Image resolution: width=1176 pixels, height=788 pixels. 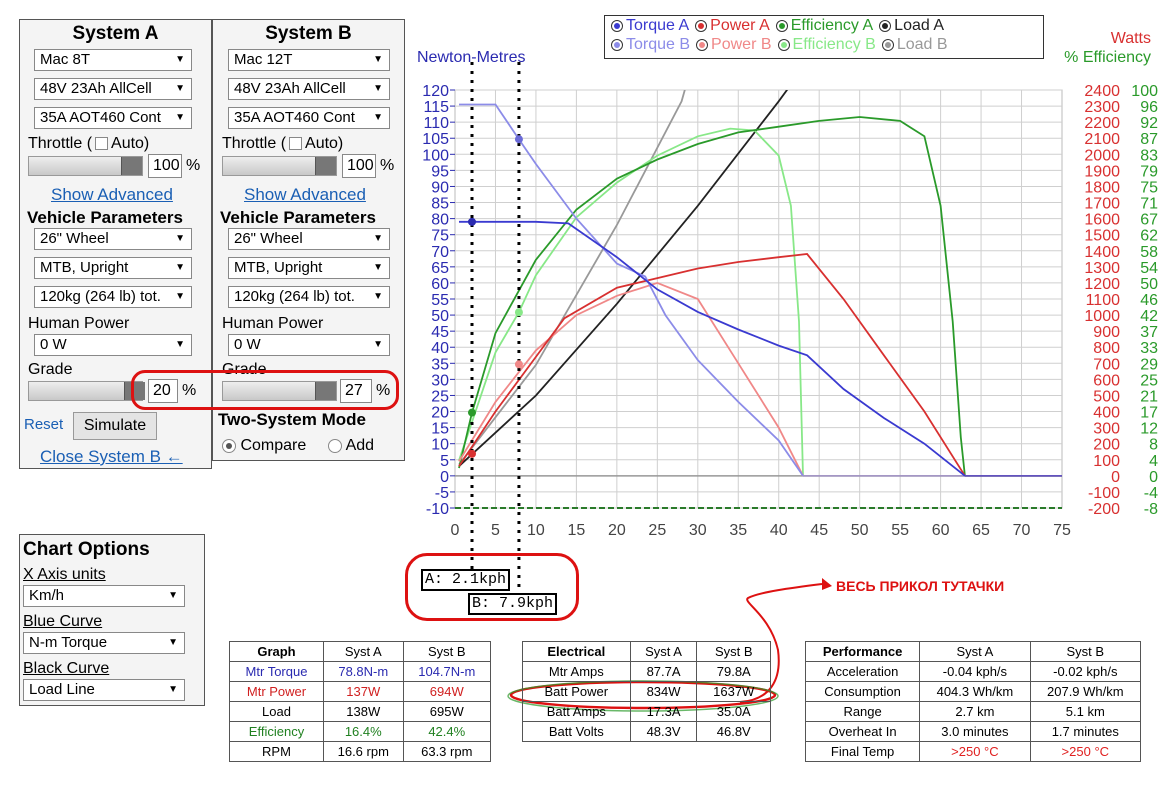 What do you see at coordinates (309, 297) in the screenshot?
I see `weight-select-b: 120kg (264 lb) tot. ▼` at bounding box center [309, 297].